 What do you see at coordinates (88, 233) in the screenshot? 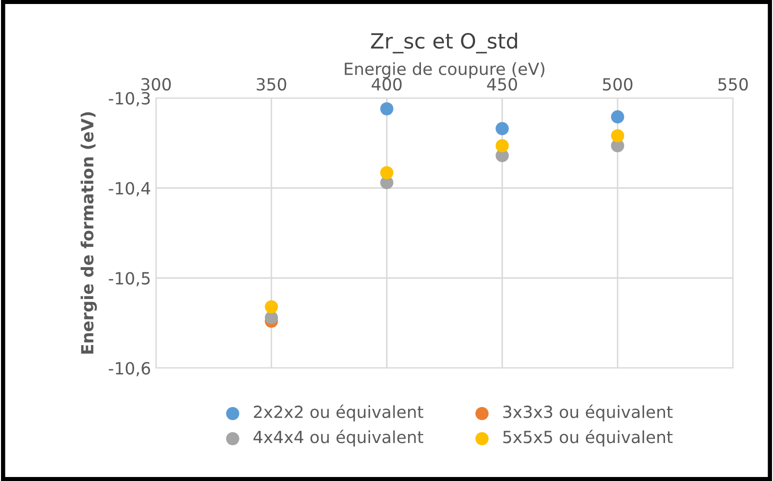
I see `y-axis-title: Energie de formation (eV)` at bounding box center [88, 233].